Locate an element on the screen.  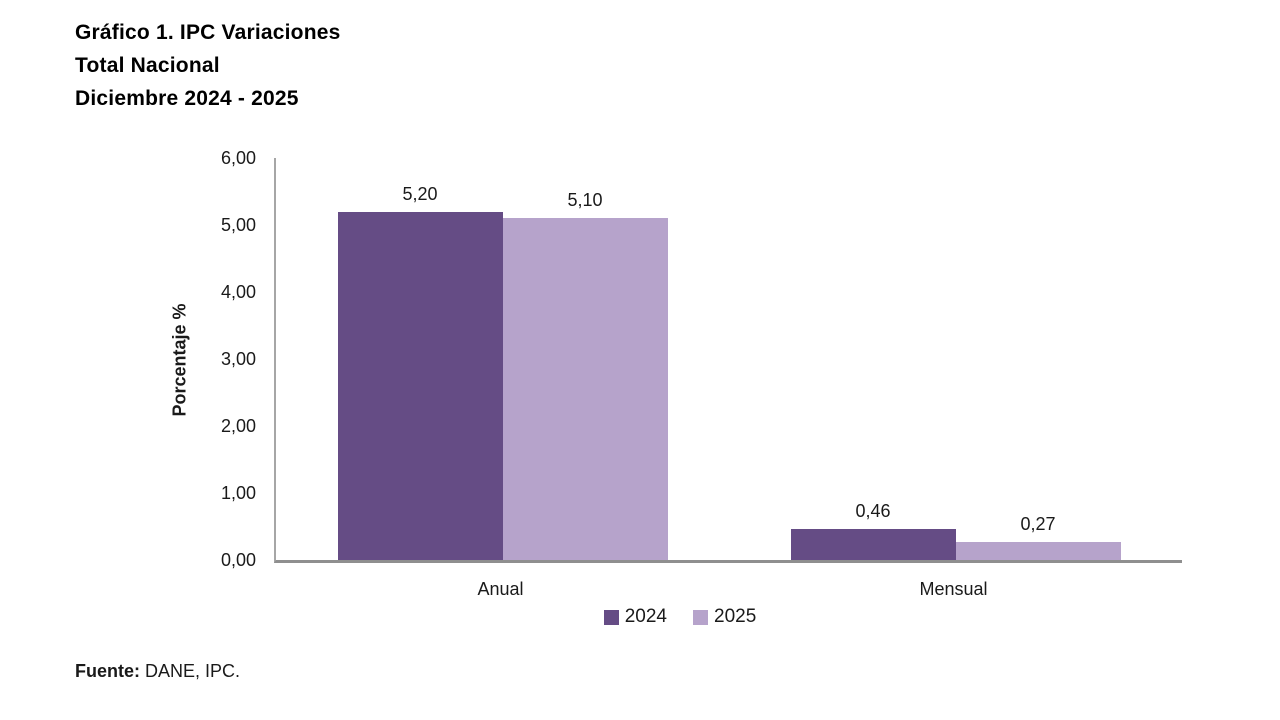
source-text: DANE, IPC. is located at coordinates (193, 671).